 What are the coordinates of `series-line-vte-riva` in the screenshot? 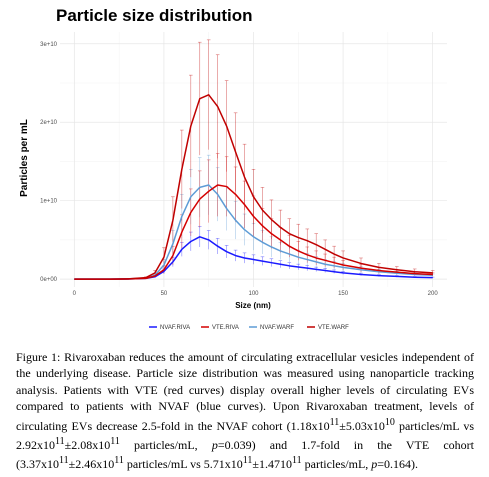 It's located at (253, 232).